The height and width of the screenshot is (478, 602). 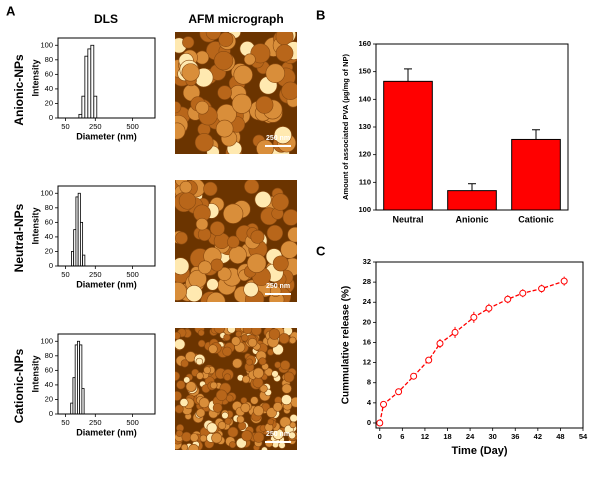 I want to click on y-axis-label: Cummulative release (%), so click(x=346, y=345).